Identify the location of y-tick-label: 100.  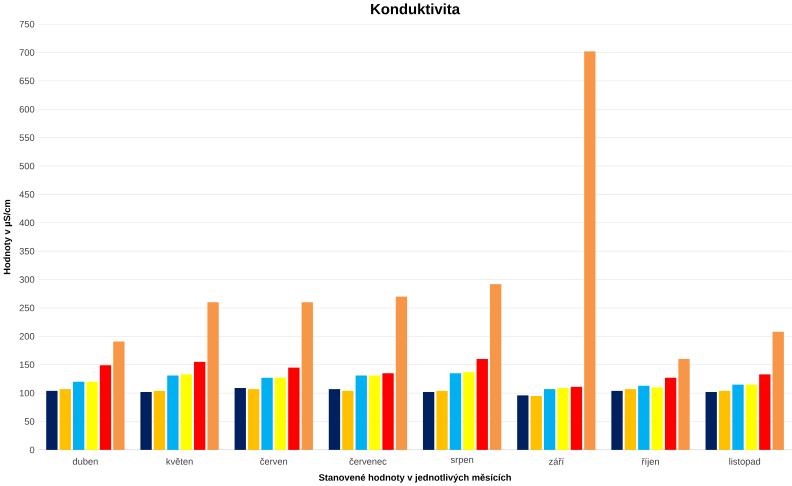
(27, 393).